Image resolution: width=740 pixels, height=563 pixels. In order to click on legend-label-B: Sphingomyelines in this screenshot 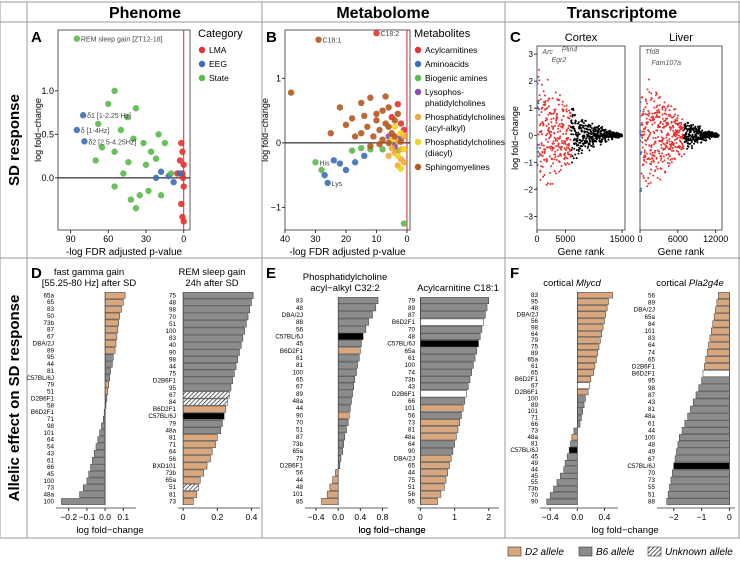, I will do `click(457, 167)`.